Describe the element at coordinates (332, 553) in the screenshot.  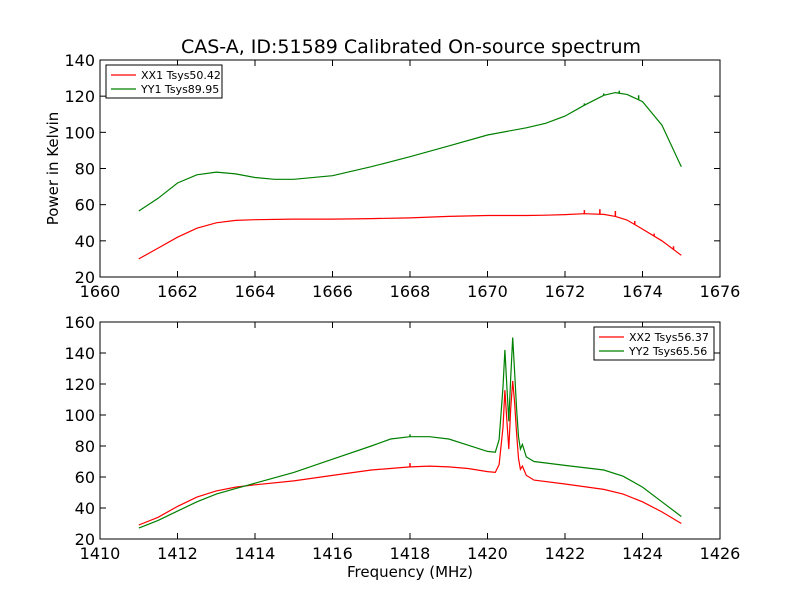
I see `bottom-x-tick-label-3: 1416` at that location.